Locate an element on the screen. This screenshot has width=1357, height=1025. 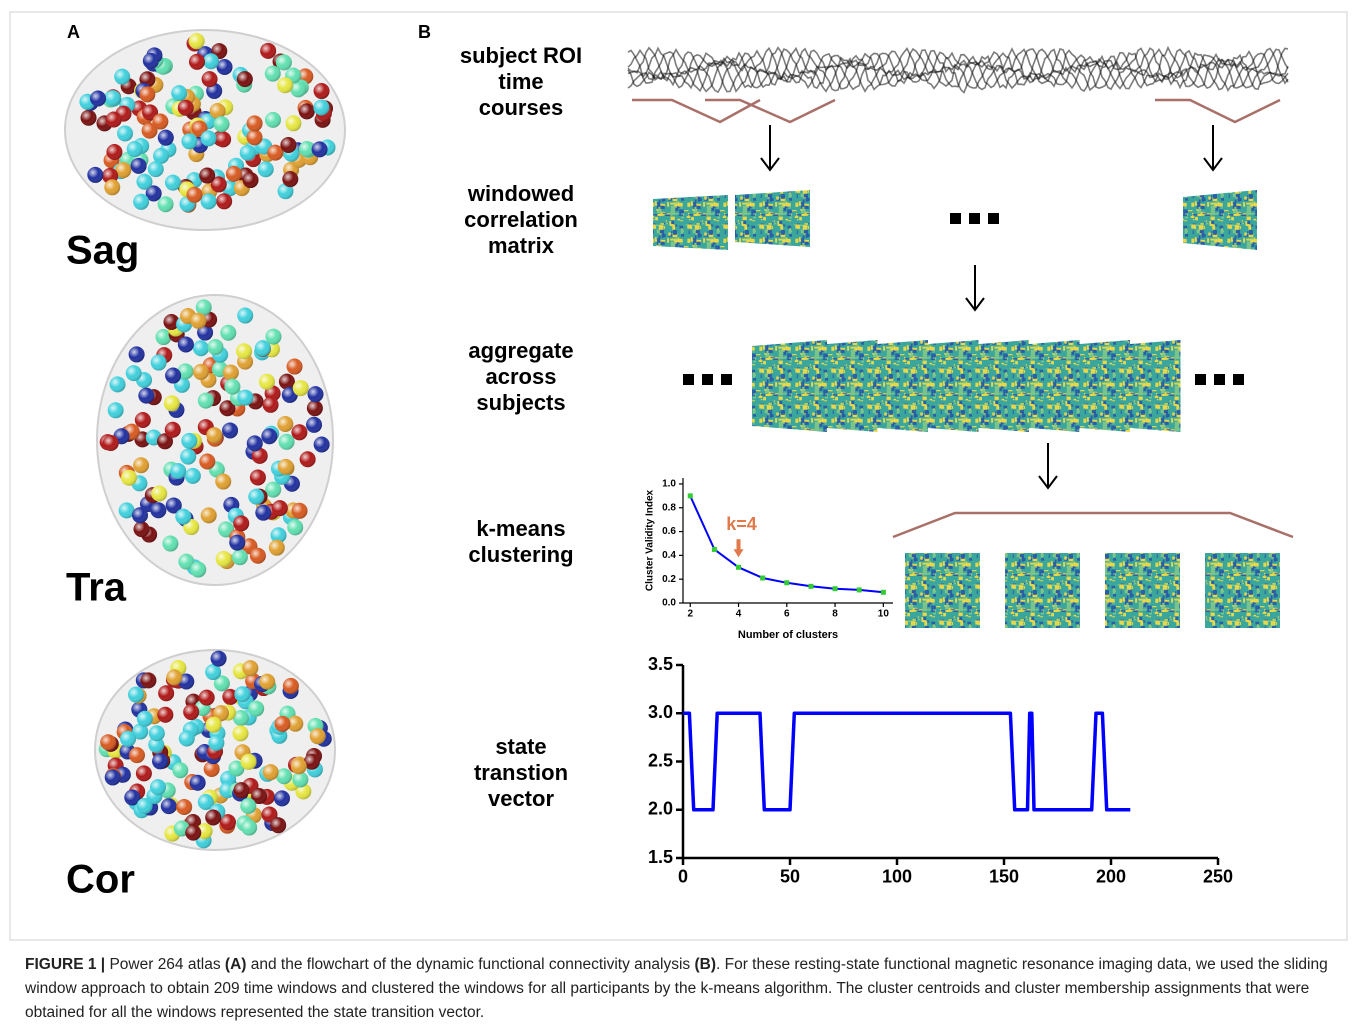
arrow-head is located at coordinates (770, 164).